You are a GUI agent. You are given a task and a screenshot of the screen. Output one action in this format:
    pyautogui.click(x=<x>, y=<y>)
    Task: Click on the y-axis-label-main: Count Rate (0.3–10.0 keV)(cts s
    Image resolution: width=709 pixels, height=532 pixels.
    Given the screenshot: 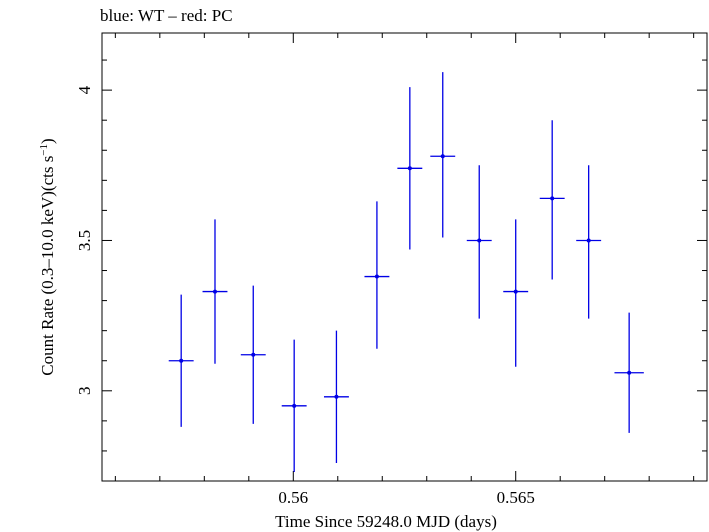 What is the action you would take?
    pyautogui.click(x=47, y=266)
    